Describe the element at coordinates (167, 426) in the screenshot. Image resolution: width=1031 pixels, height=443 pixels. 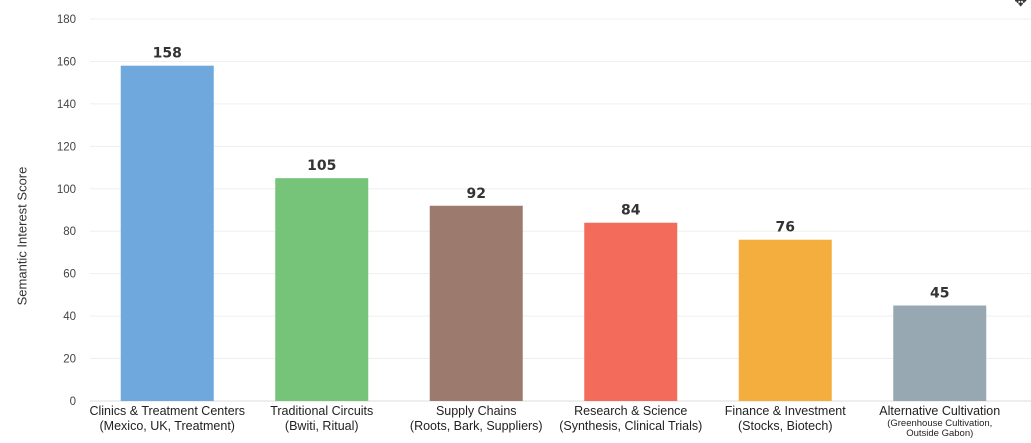
I see `x-tick-label-line2: (Mexico, UK, Treatment)` at that location.